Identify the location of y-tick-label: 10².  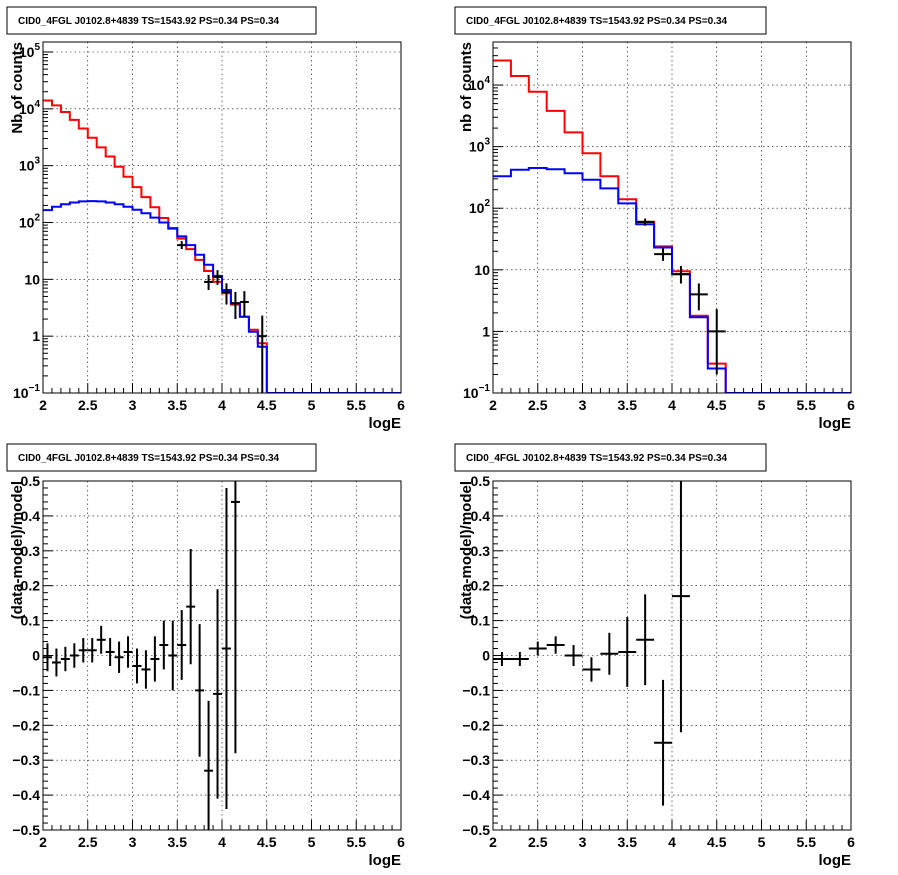
(480, 207).